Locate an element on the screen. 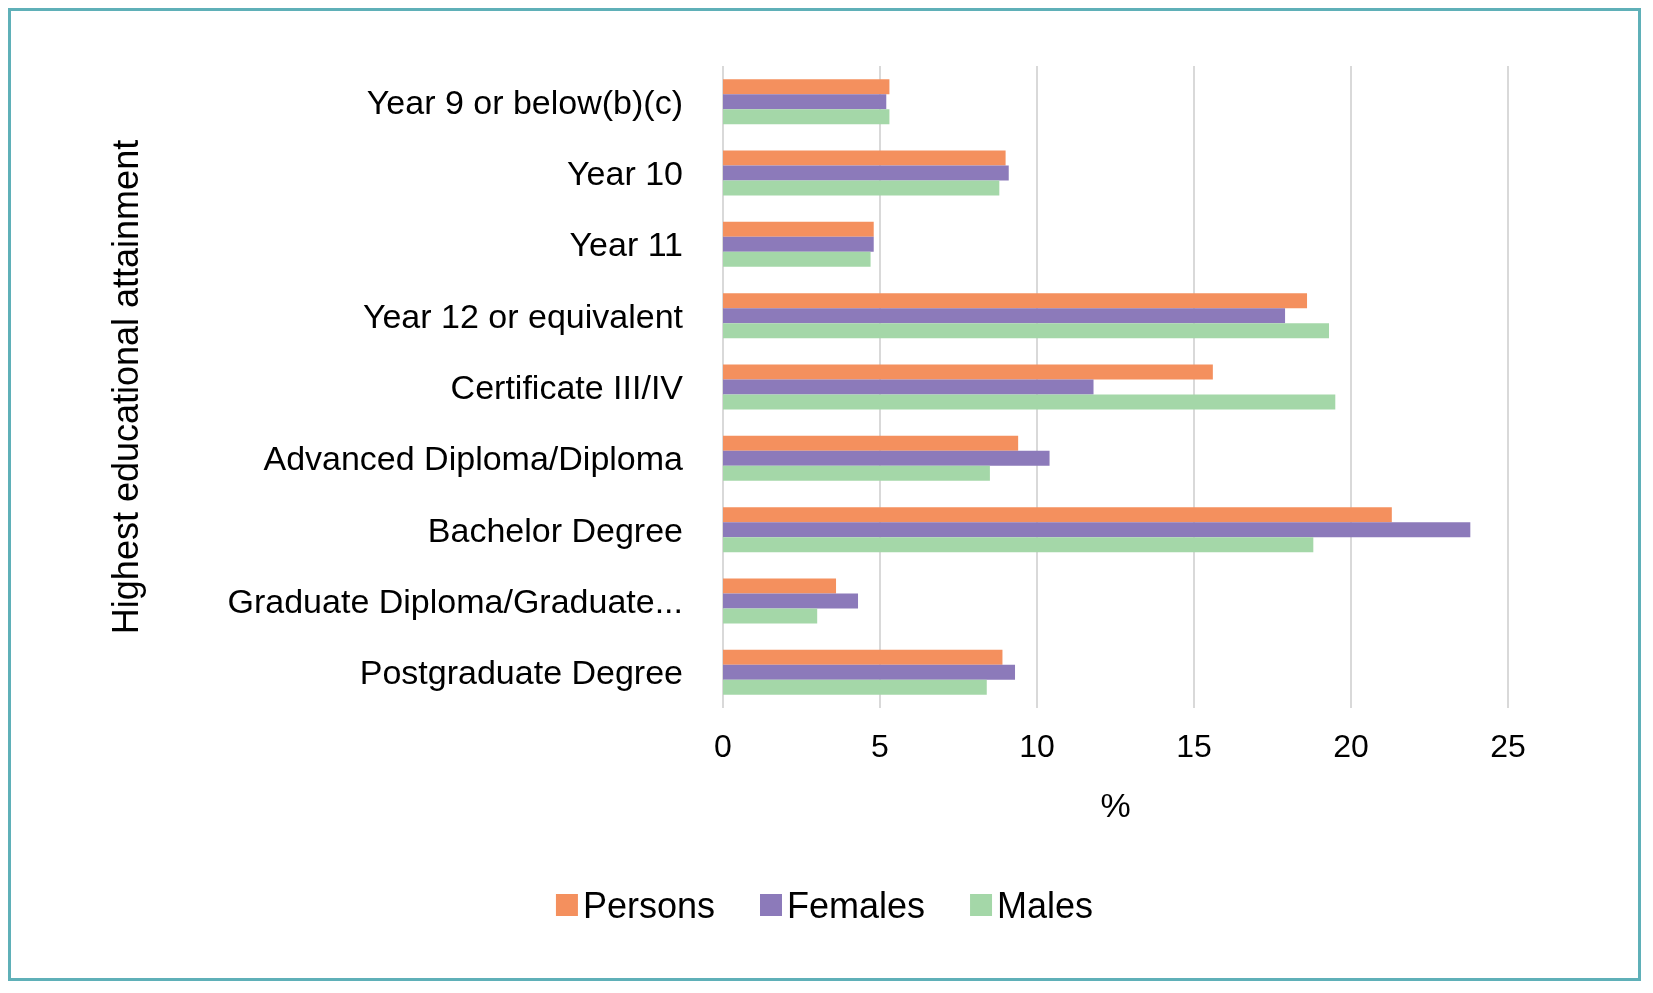 This screenshot has width=1653, height=993. y-tick-label: Certificate III/IV is located at coordinates (567, 387).